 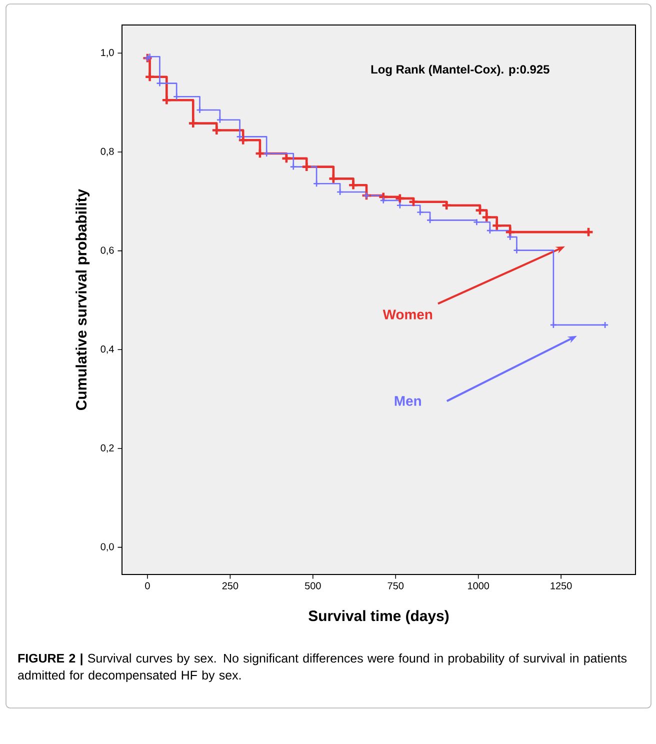 What do you see at coordinates (407, 315) in the screenshot?
I see `text: Women` at bounding box center [407, 315].